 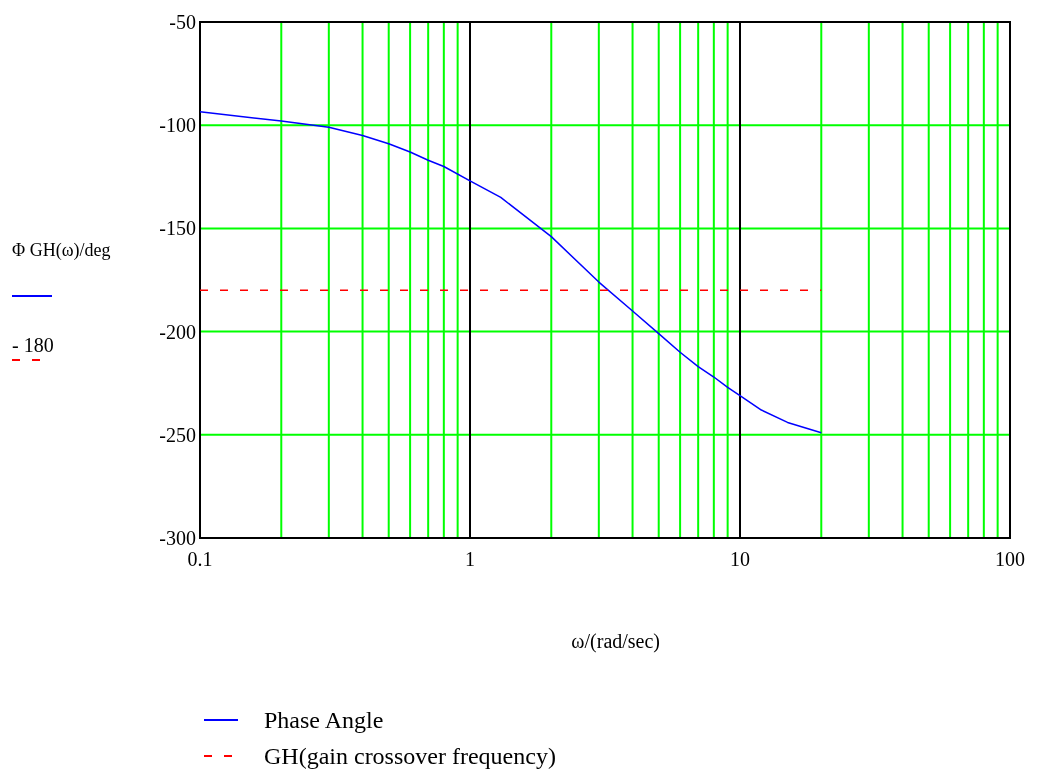 What do you see at coordinates (177, 228) in the screenshot?
I see `y-tick-label: -150` at bounding box center [177, 228].